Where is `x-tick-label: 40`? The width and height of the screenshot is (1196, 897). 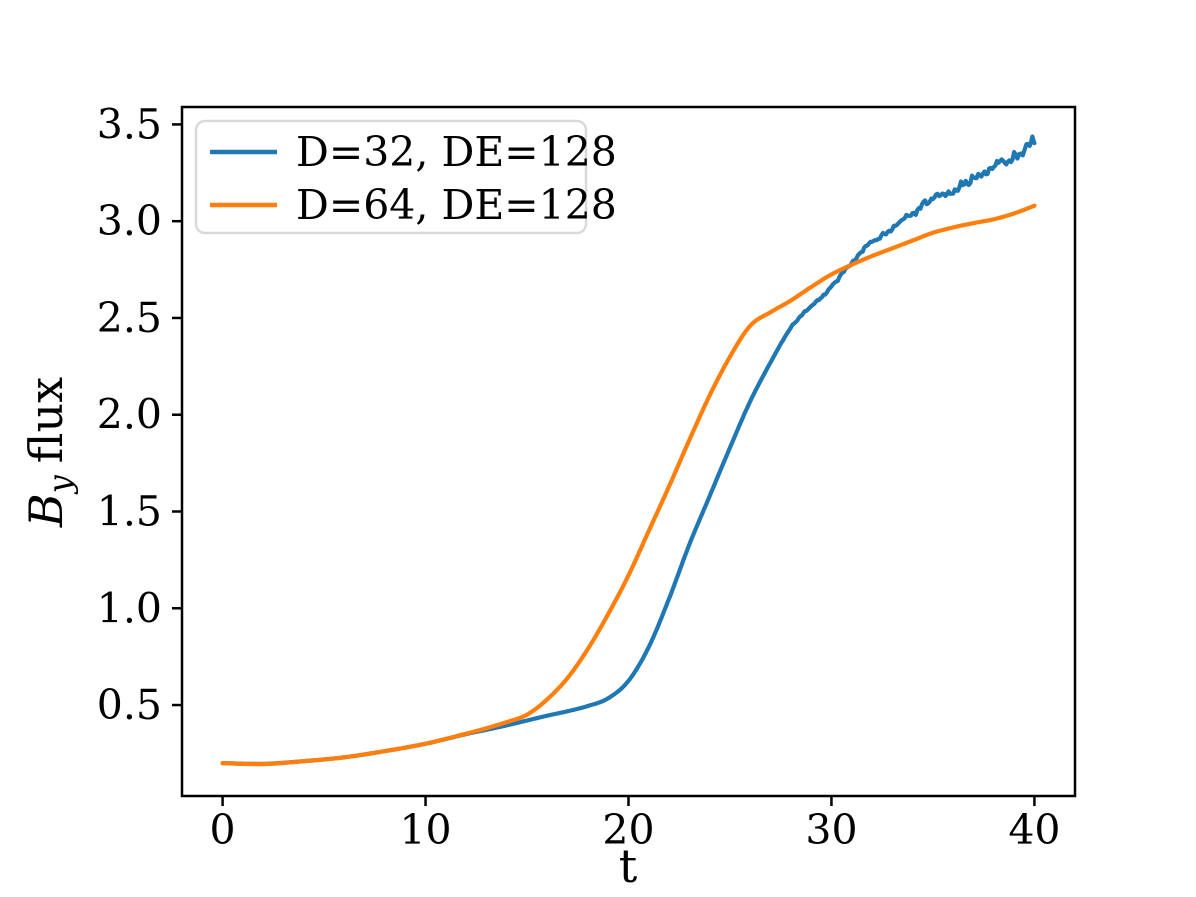
x-tick-label: 40 is located at coordinates (1034, 830).